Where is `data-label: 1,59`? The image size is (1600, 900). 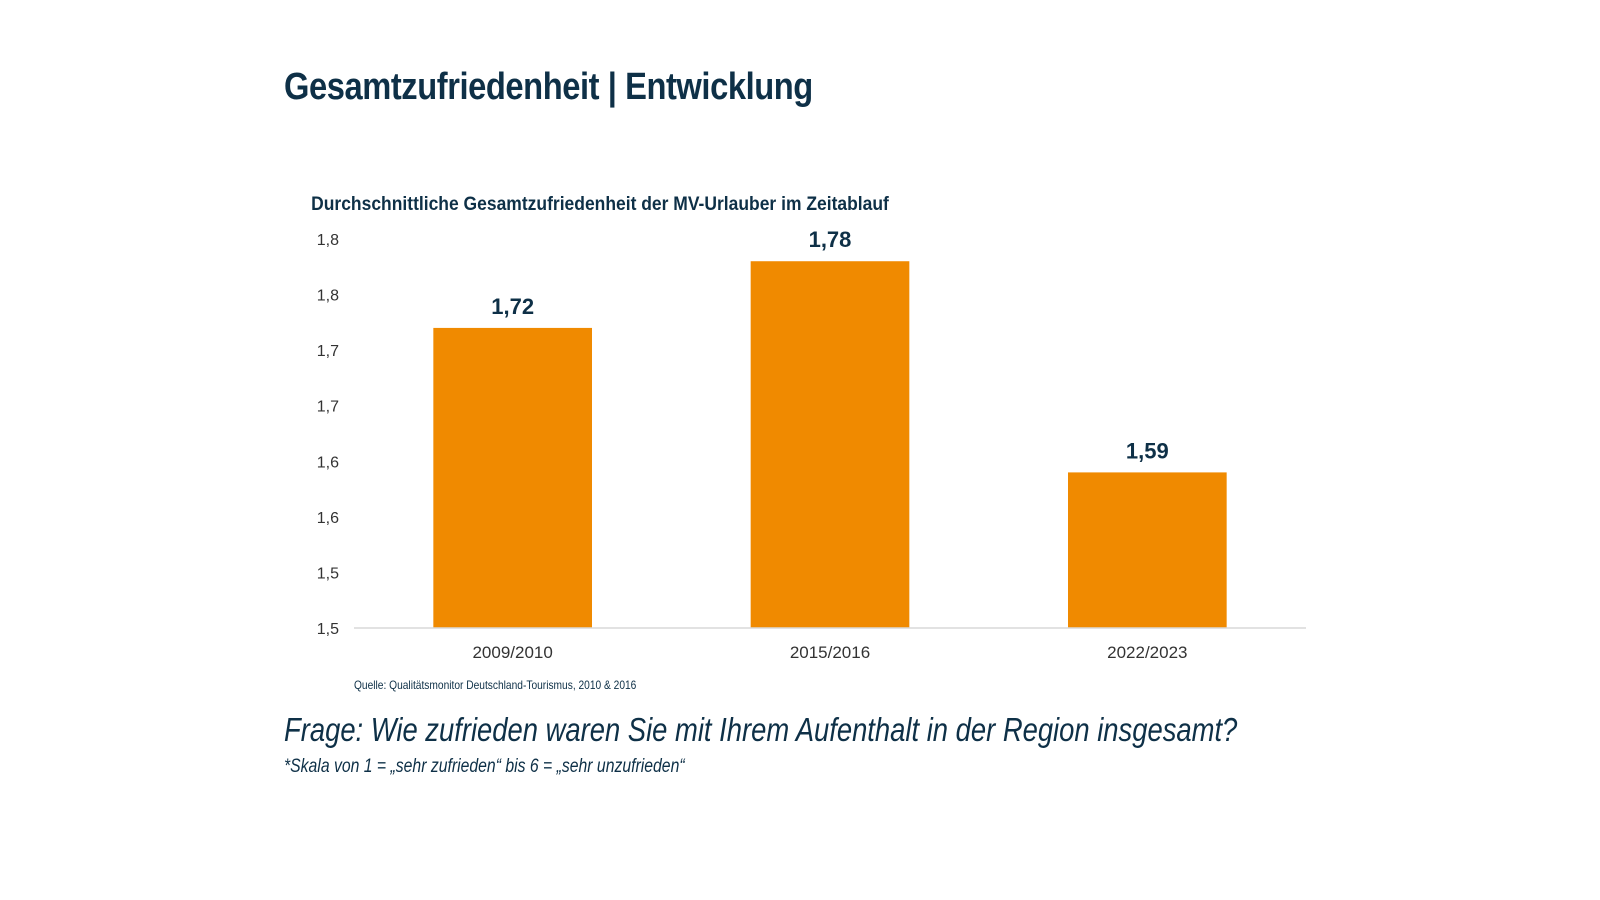
data-label: 1,59 is located at coordinates (1147, 450).